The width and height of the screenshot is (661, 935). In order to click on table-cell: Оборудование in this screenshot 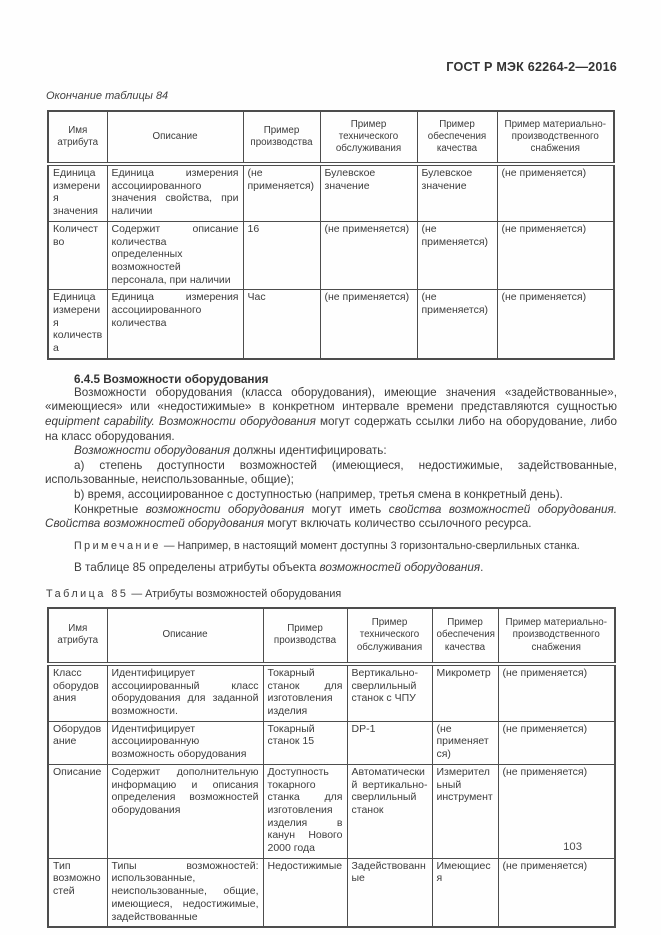, I will do `click(77, 742)`.